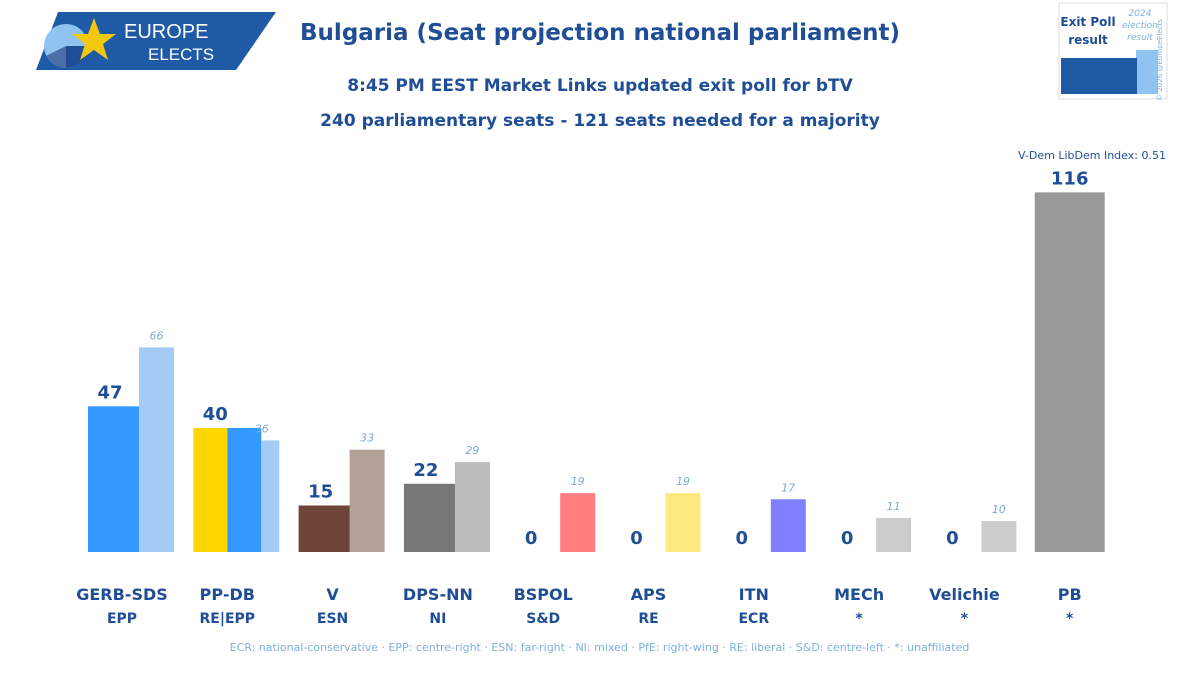 The image size is (1199, 691). I want to click on legend-current-swatch, so click(1099, 76).